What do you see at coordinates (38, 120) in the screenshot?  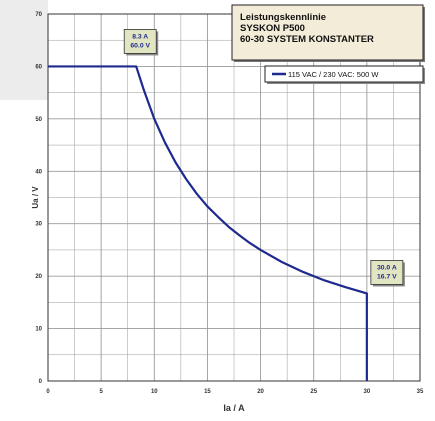 I see `y-tick-label: 50` at bounding box center [38, 120].